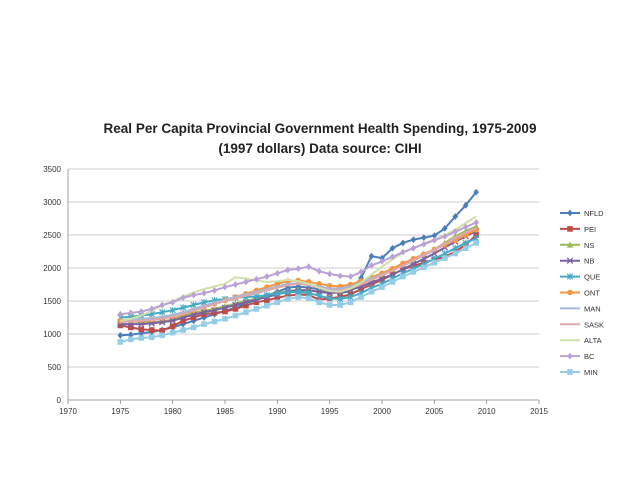 The width and height of the screenshot is (640, 480). What do you see at coordinates (235, 284) in the screenshot?
I see `data-point-bc-1986` at bounding box center [235, 284].